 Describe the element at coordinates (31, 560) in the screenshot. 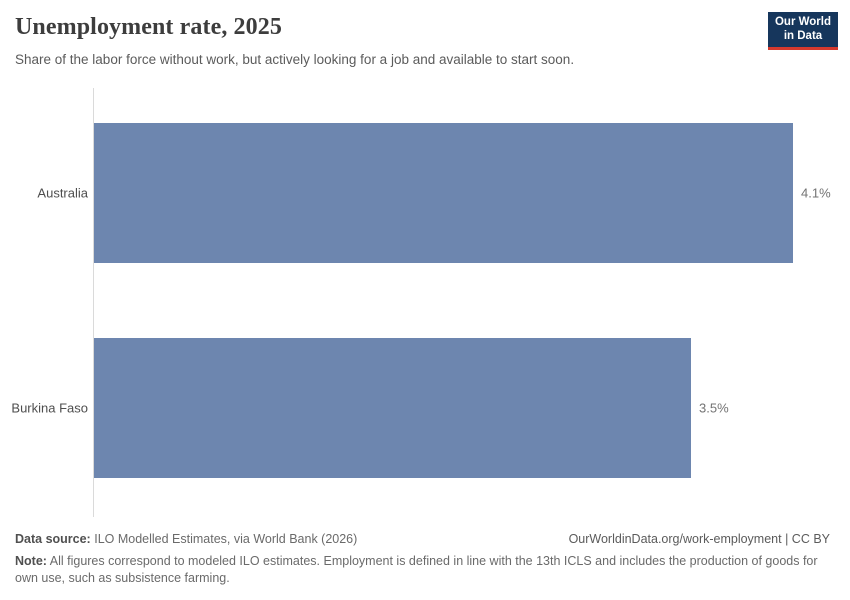

I see `note-label: Note:` at that location.